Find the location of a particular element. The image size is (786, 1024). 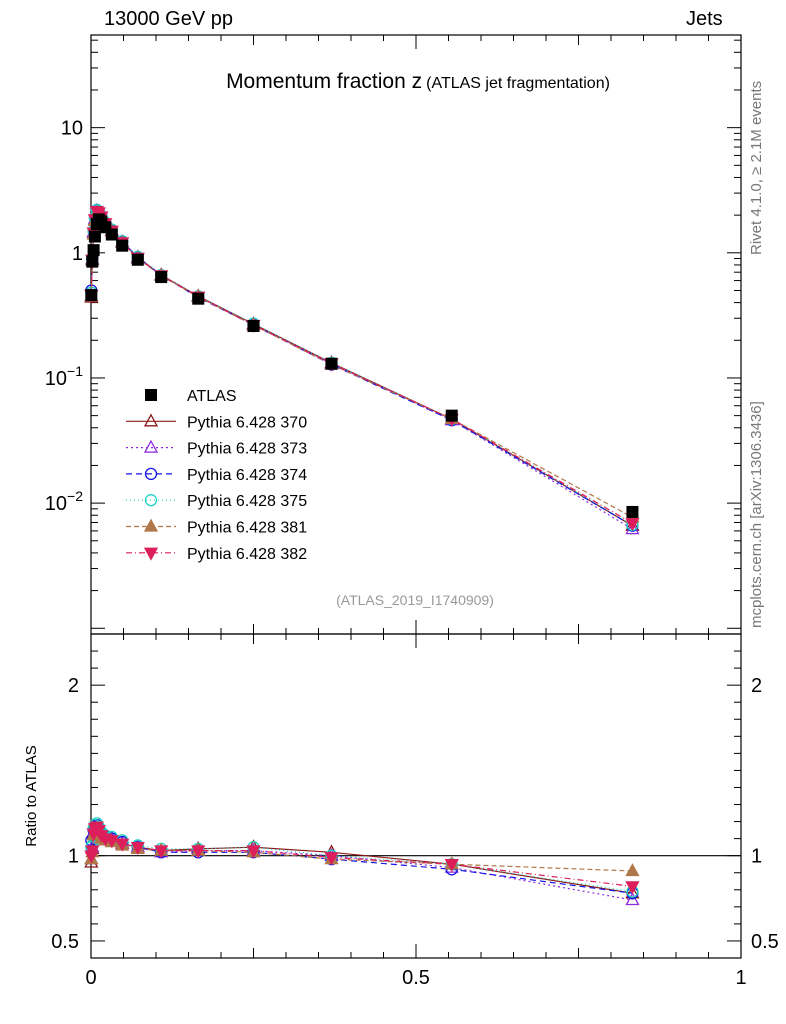

ratio-y-axis-label: Ratio to ATLAS is located at coordinates (31, 795).